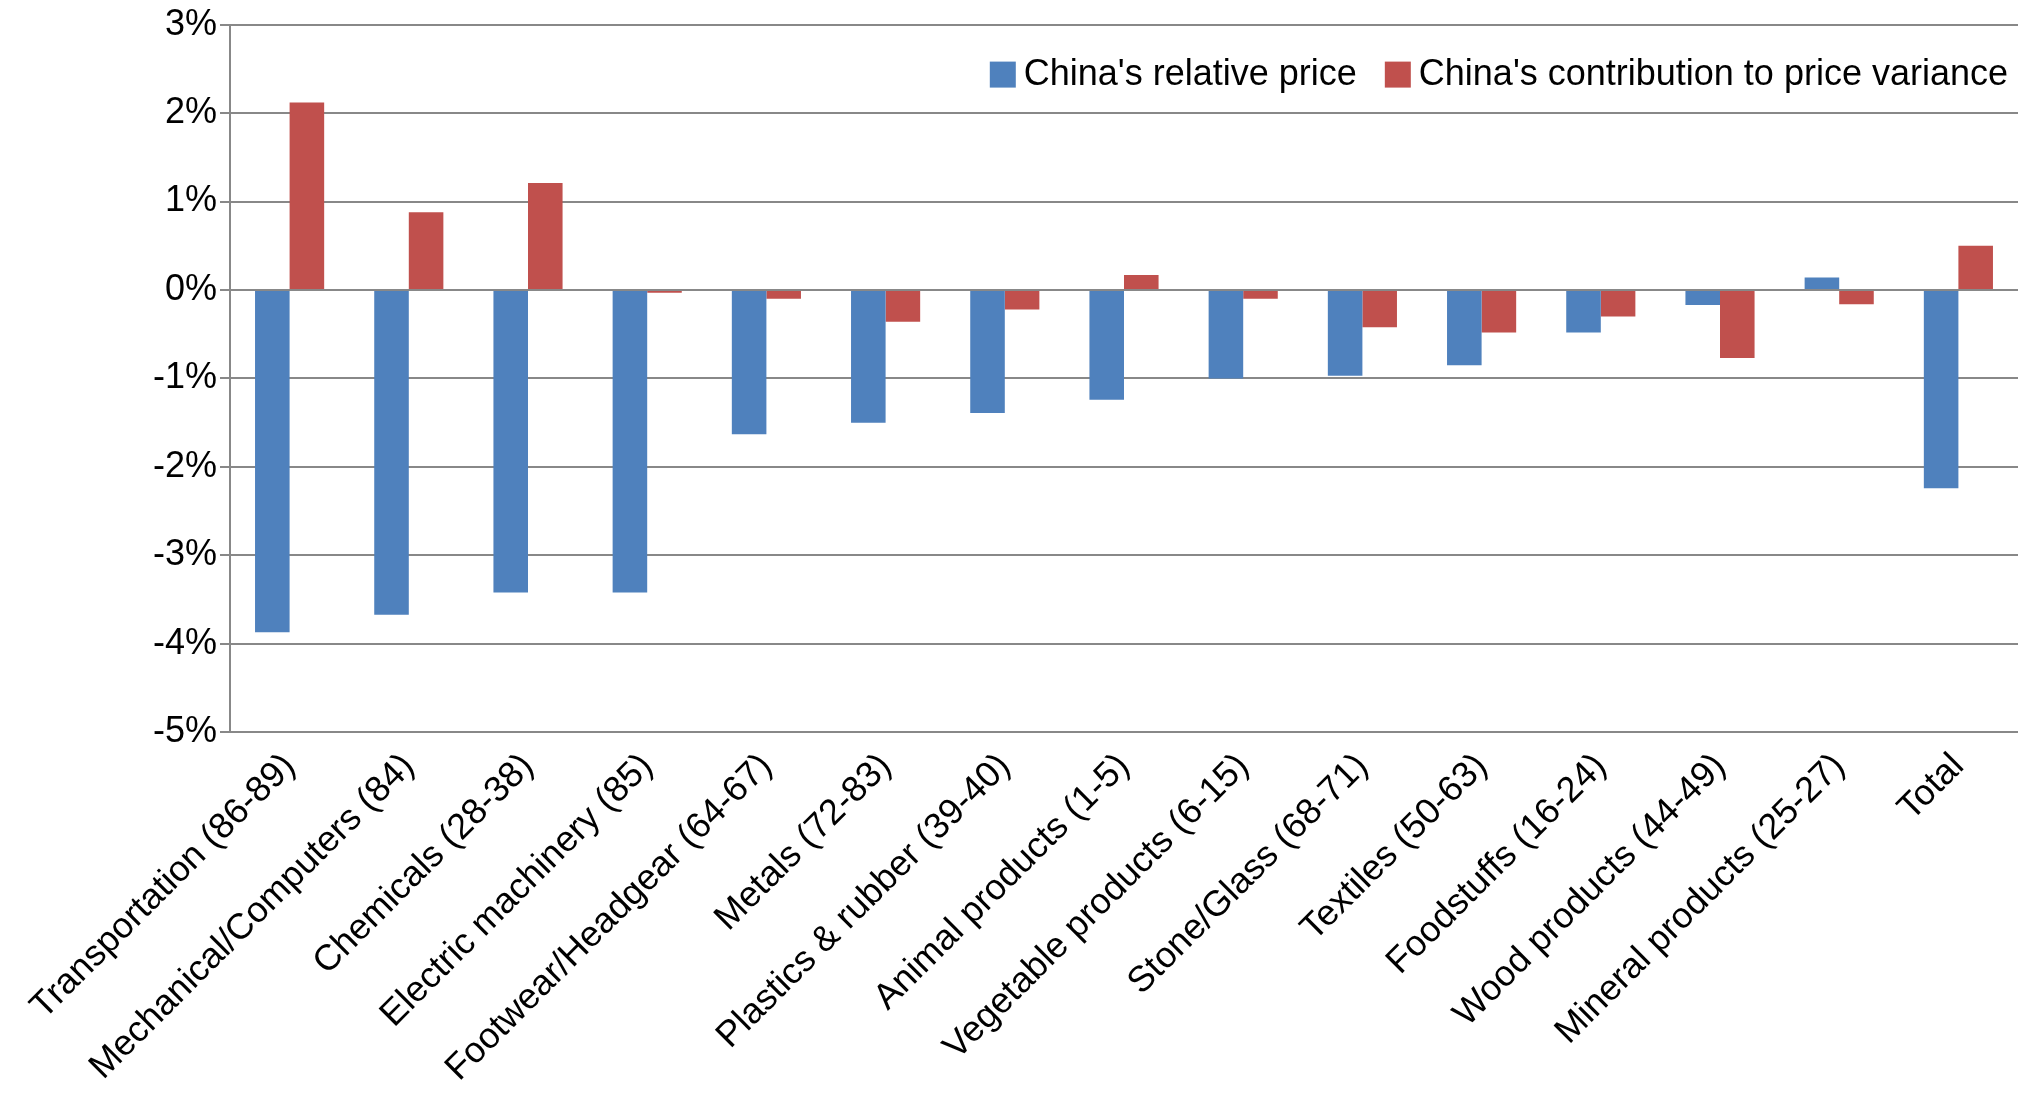 The height and width of the screenshot is (1098, 2028). What do you see at coordinates (184, 641) in the screenshot?
I see `y-tick-label: -4%` at bounding box center [184, 641].